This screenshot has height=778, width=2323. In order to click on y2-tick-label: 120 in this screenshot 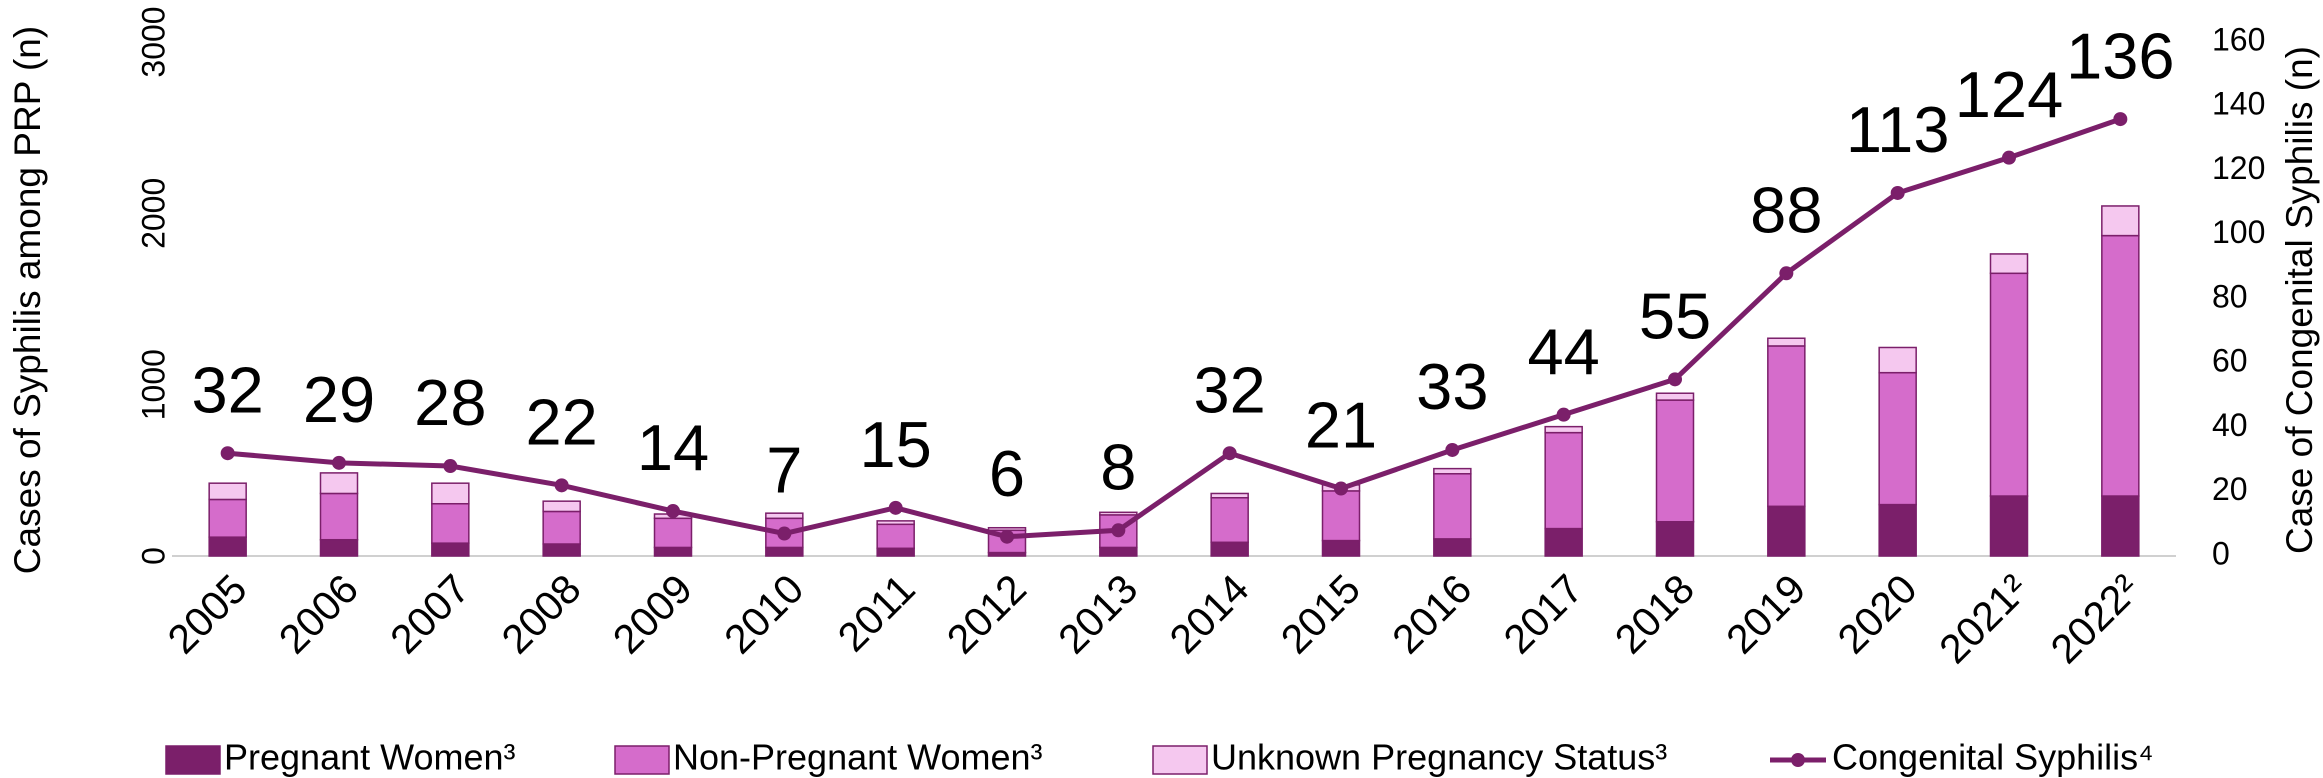, I will do `click(2238, 168)`.